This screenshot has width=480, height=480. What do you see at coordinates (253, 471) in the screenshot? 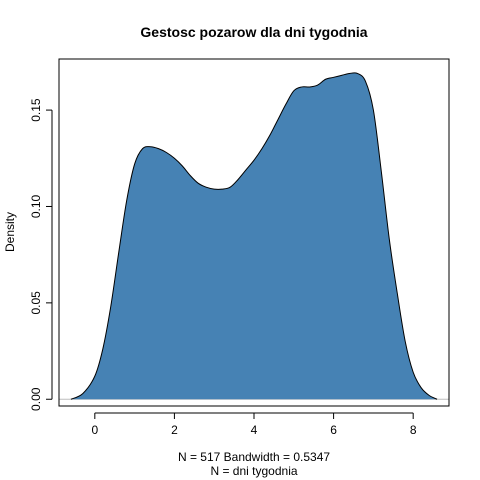
I see `x-axis-label-line-2: N = dni tygodnia` at bounding box center [253, 471].